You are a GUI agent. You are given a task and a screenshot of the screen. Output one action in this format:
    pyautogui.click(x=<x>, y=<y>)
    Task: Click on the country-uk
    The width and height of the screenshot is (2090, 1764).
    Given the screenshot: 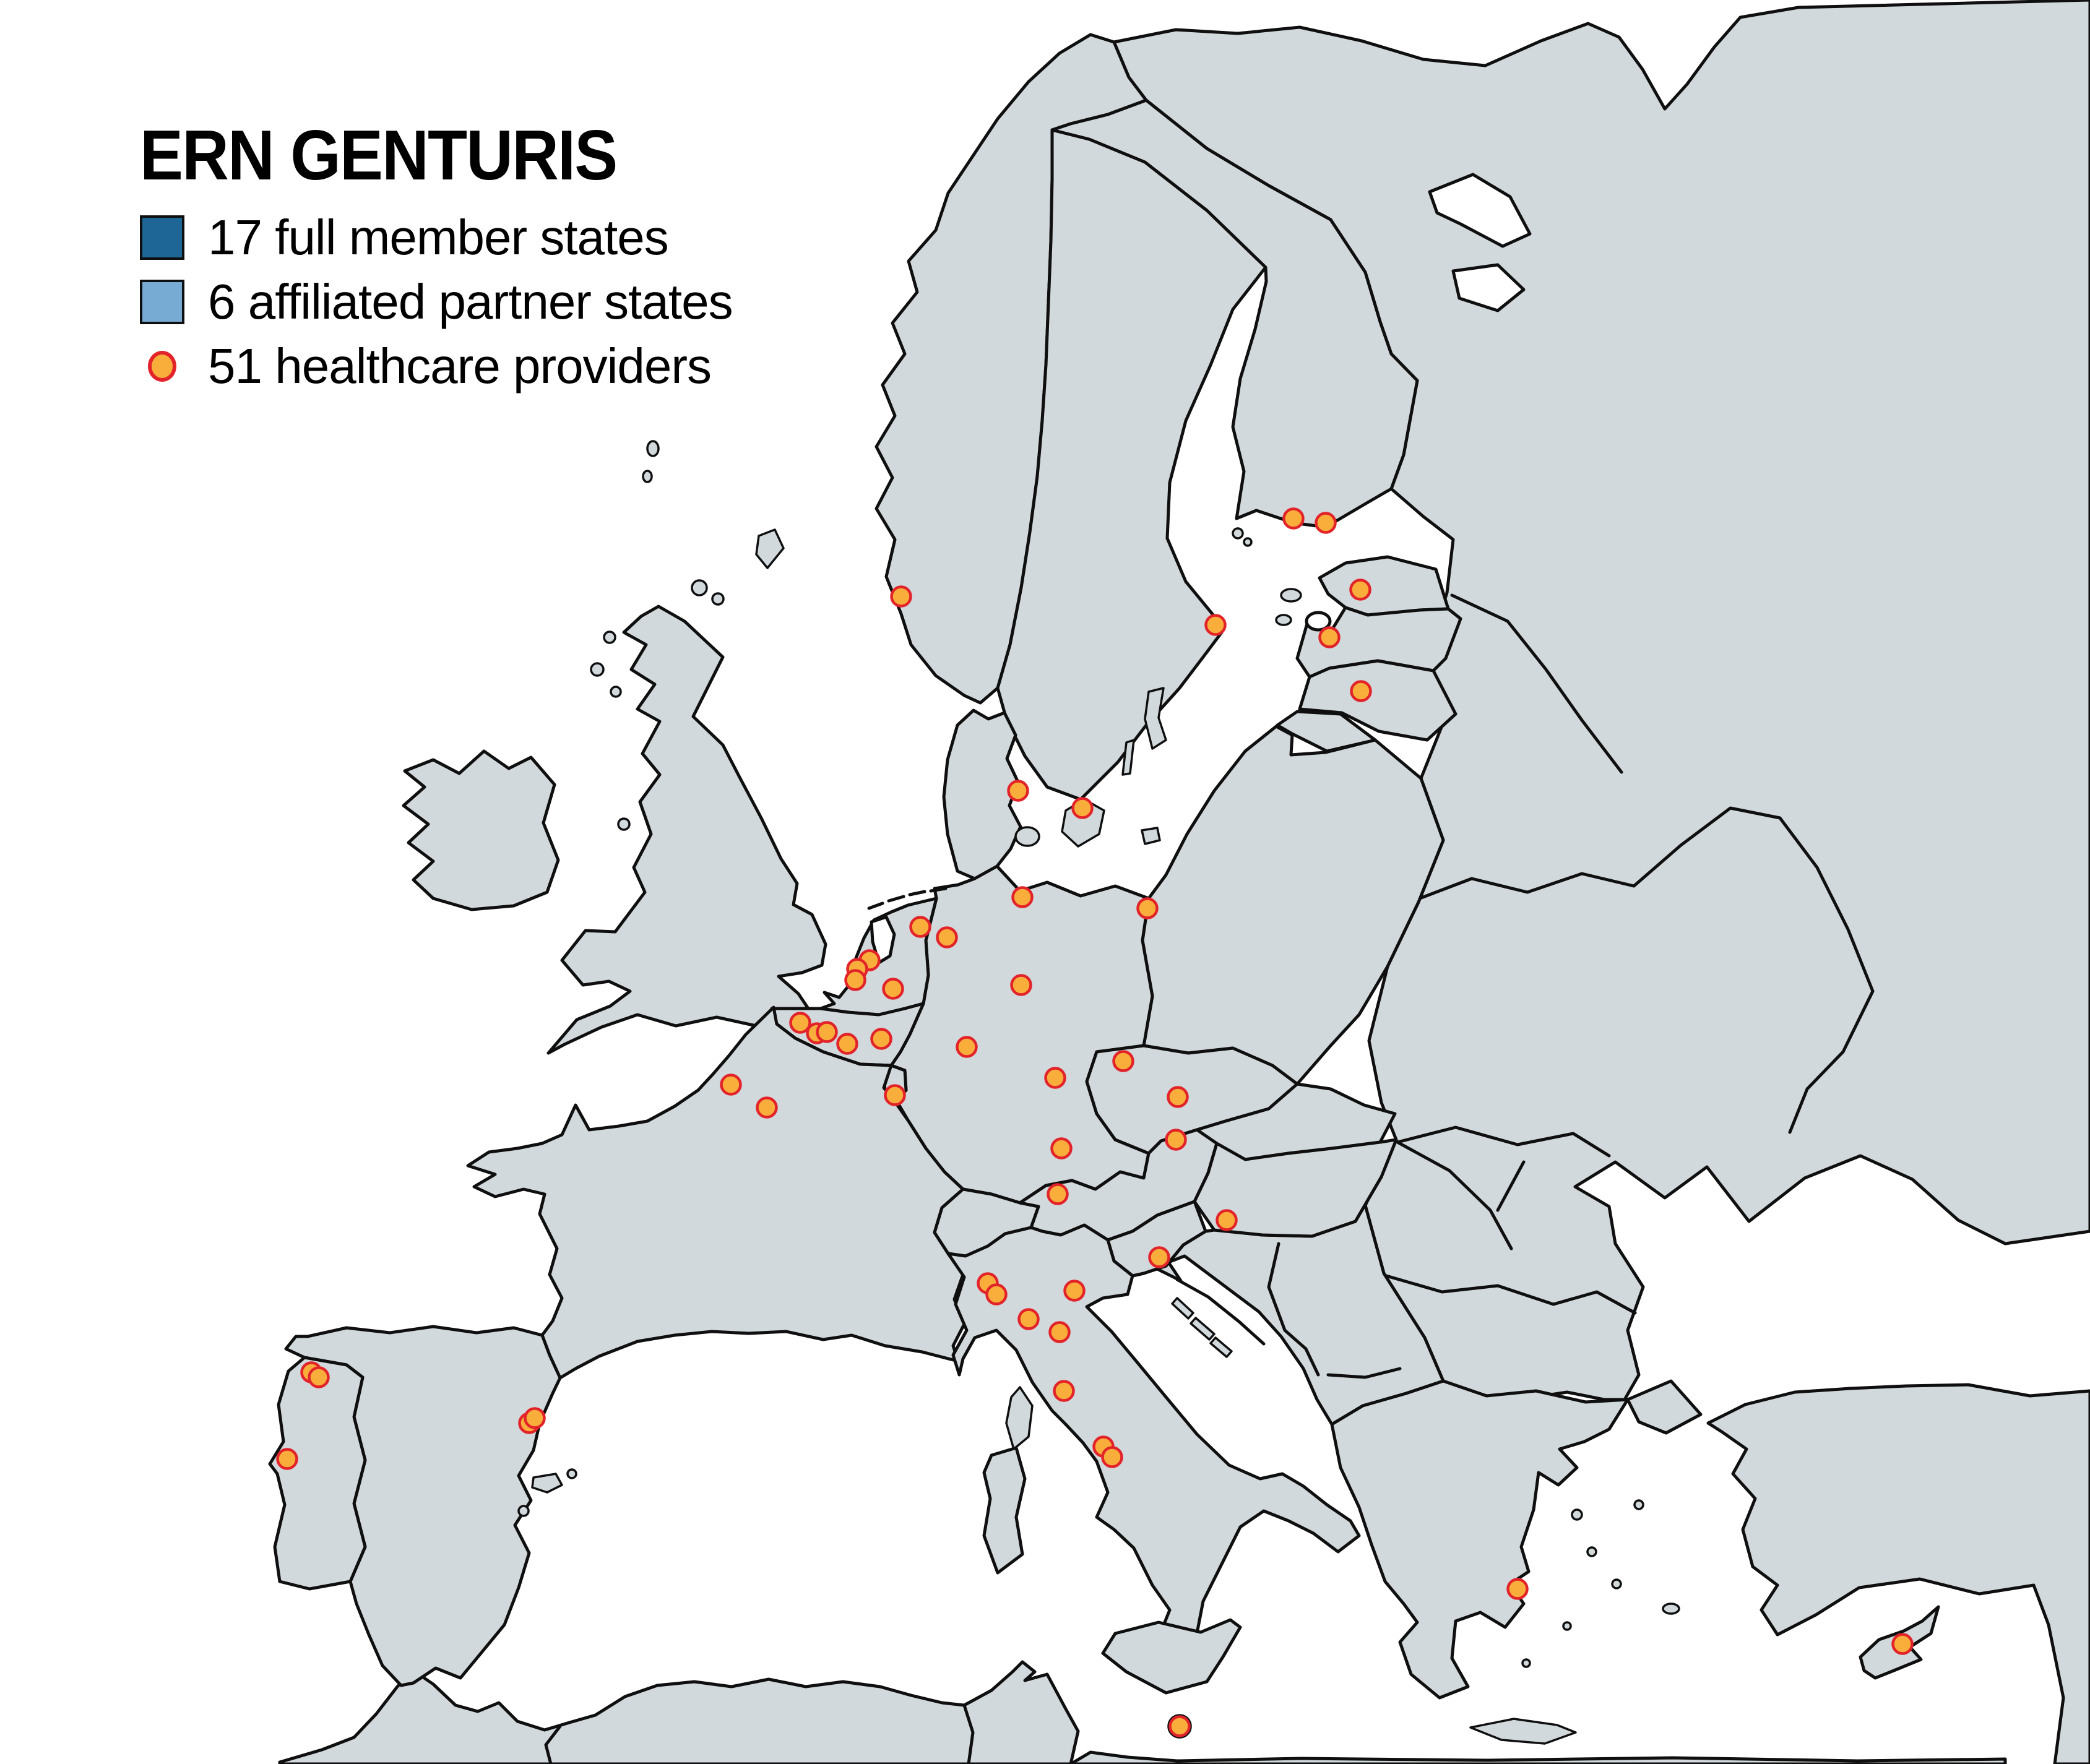 What is the action you would take?
    pyautogui.click(x=686, y=830)
    